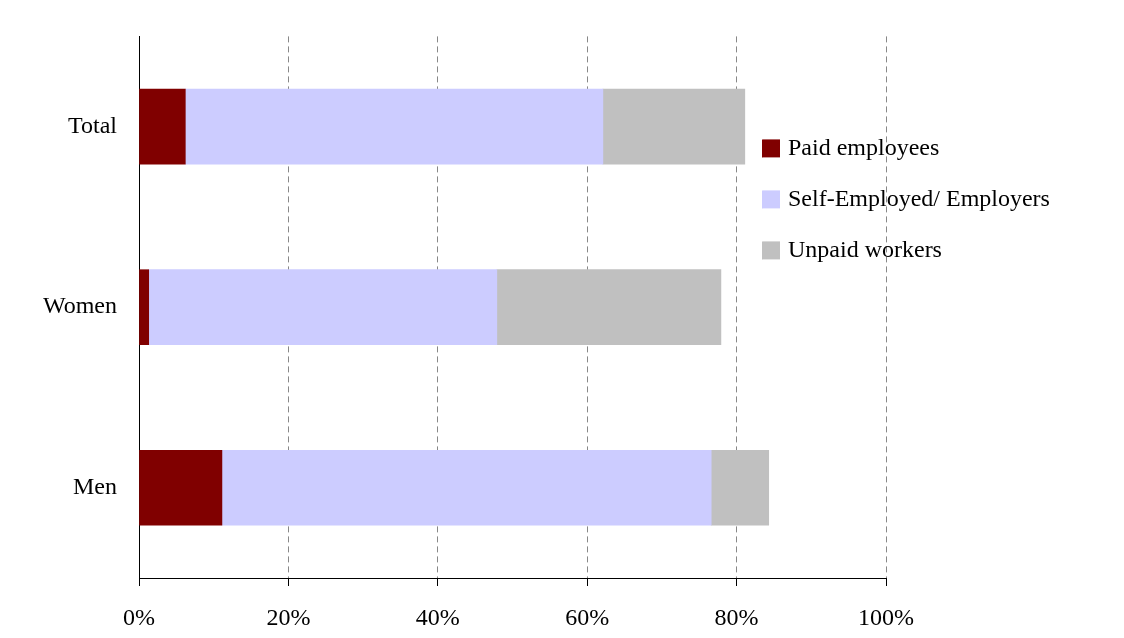  What do you see at coordinates (587, 616) in the screenshot?
I see `x-tick-label: 60%` at bounding box center [587, 616].